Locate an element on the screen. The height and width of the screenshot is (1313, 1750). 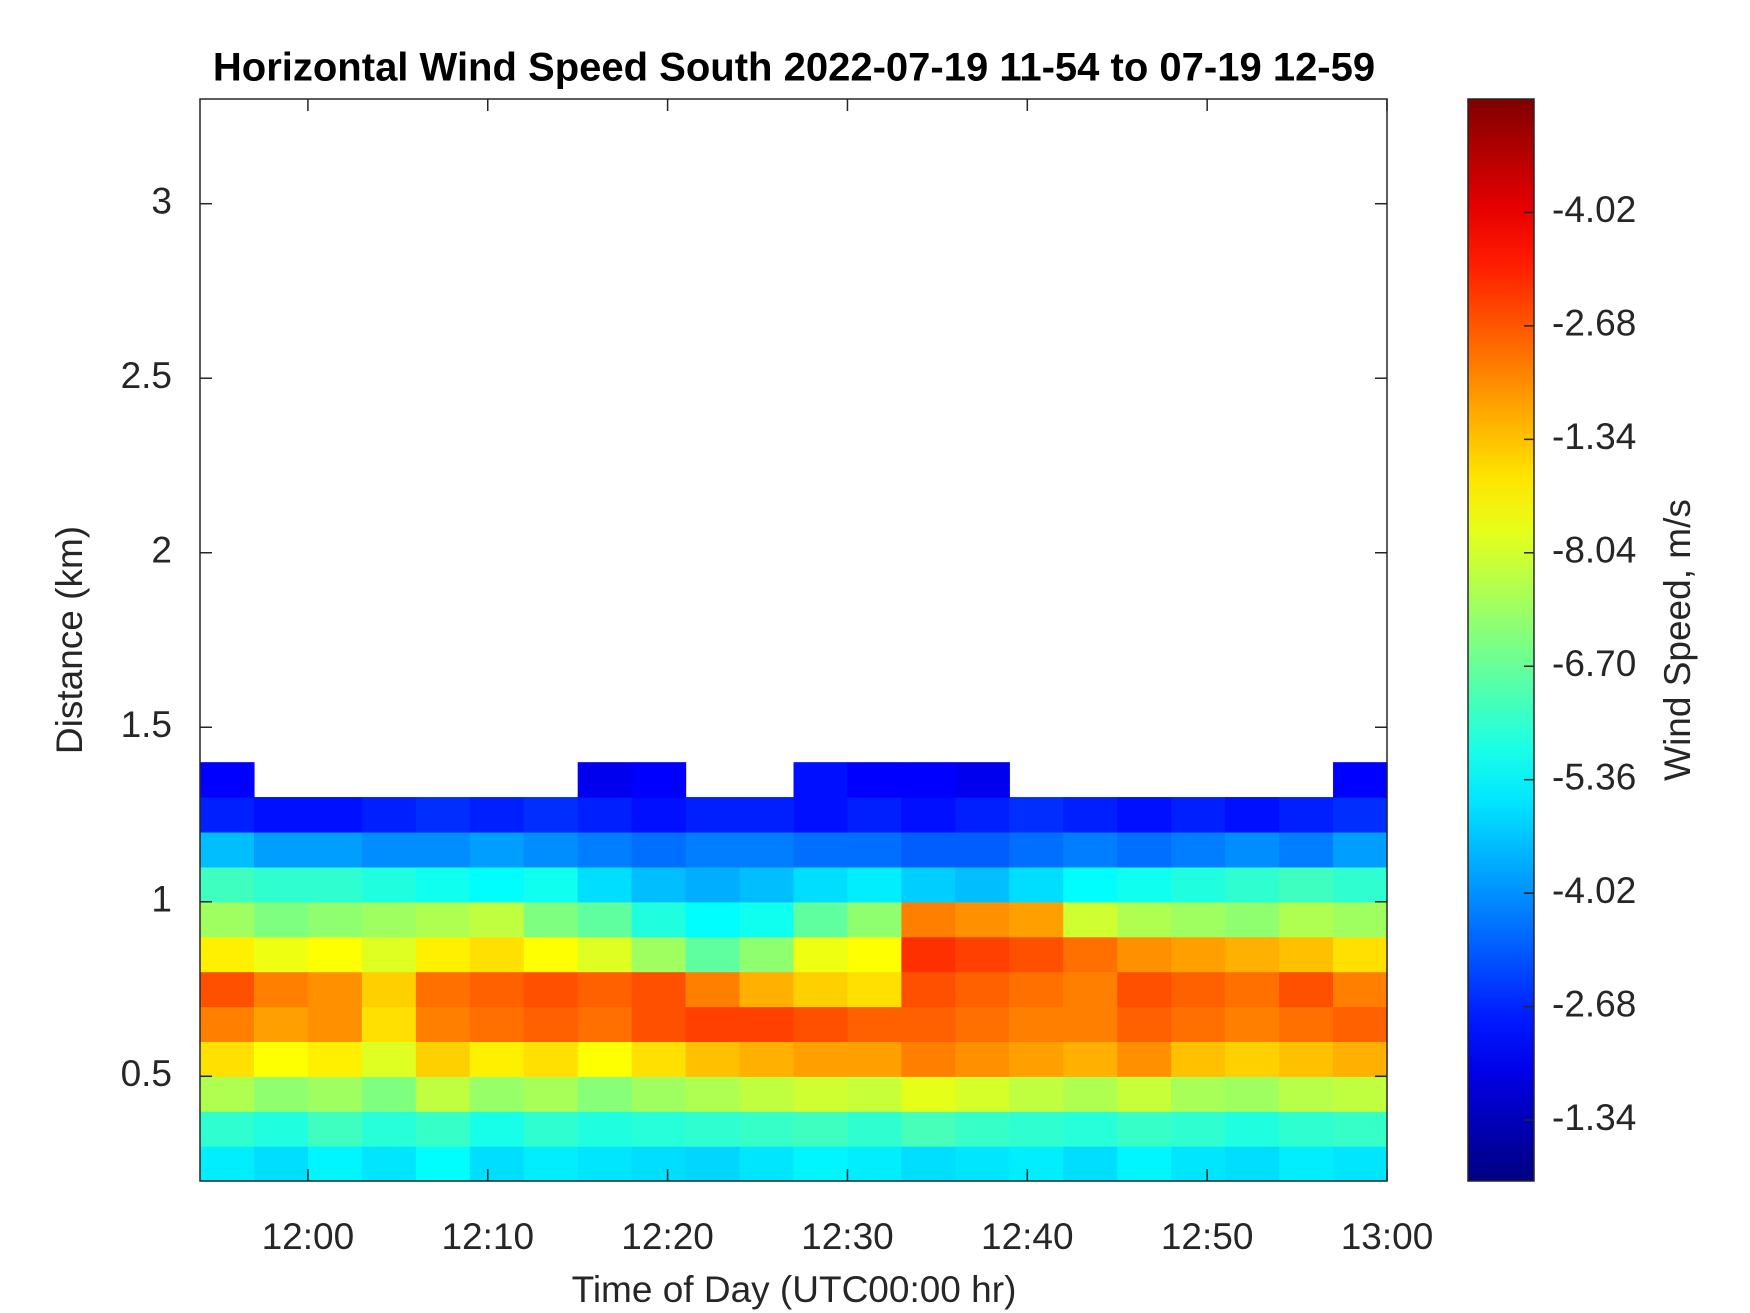
x-axis-label: Time of Day (UTC00:00 hr) is located at coordinates (794, 1289).